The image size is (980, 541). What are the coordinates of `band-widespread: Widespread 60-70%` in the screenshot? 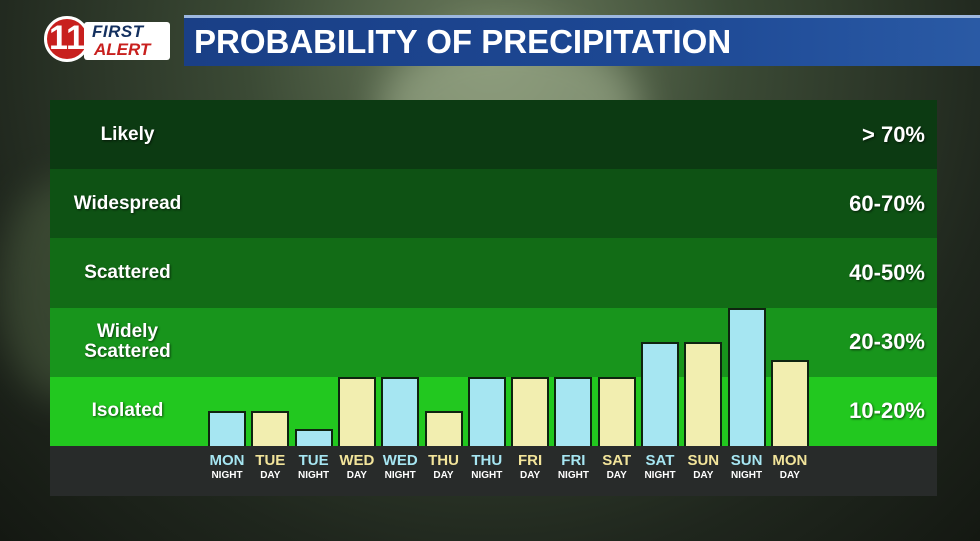 It's located at (493, 204).